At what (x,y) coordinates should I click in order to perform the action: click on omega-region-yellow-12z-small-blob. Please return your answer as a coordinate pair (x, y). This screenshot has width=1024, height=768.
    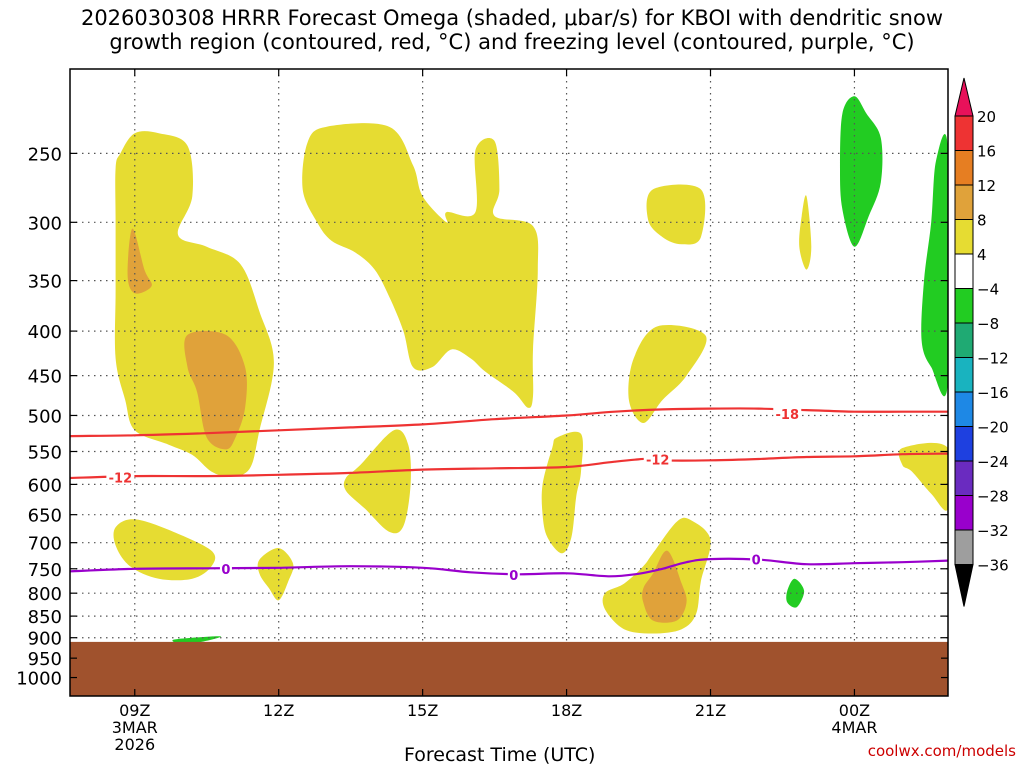
    Looking at the image, I should click on (275, 574).